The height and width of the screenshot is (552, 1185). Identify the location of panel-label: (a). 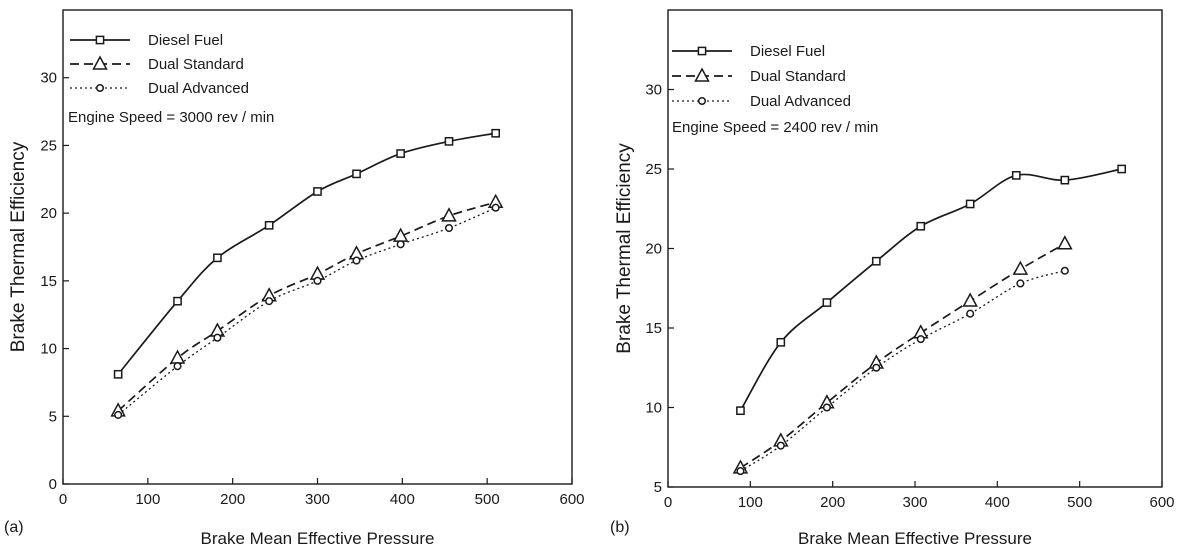
(14, 527).